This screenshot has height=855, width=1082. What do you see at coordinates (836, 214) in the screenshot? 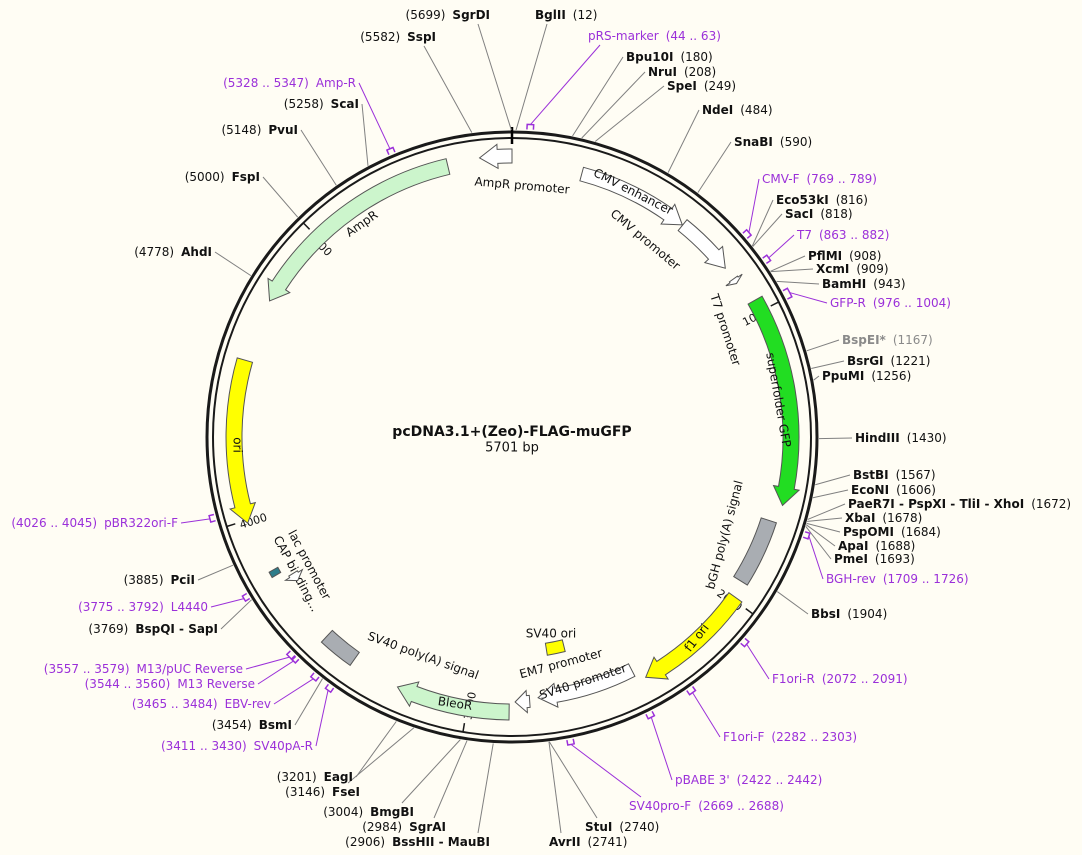
I see `label-position: (818)` at bounding box center [836, 214].